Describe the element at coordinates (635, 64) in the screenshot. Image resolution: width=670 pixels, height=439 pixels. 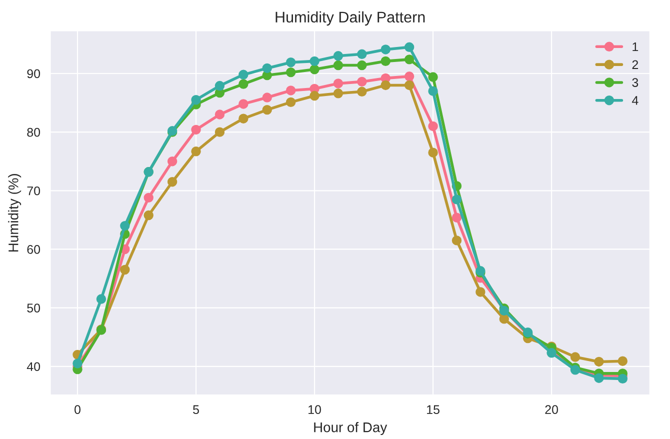
I see `legend-label: 2` at that location.